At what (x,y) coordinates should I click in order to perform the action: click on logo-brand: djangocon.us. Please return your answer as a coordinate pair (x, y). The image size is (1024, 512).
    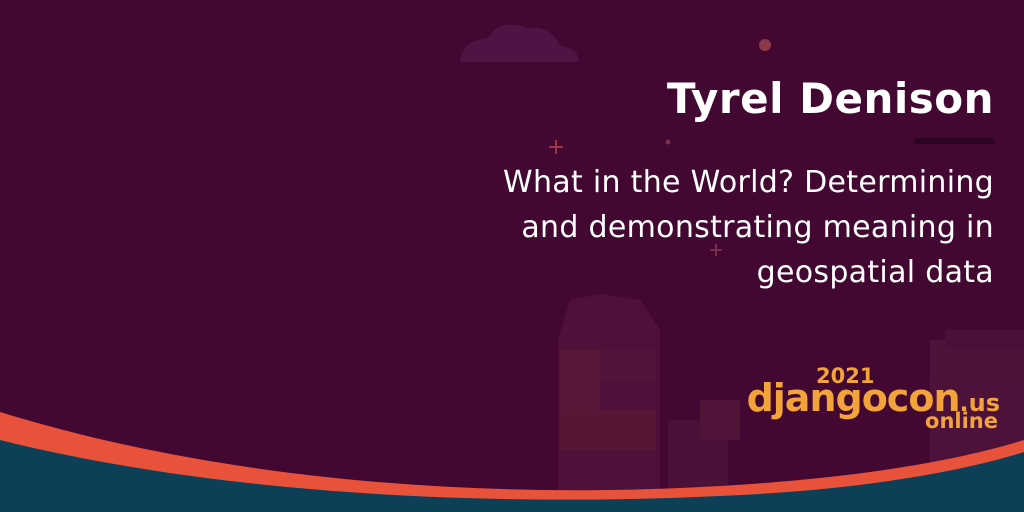
    Looking at the image, I should click on (873, 400).